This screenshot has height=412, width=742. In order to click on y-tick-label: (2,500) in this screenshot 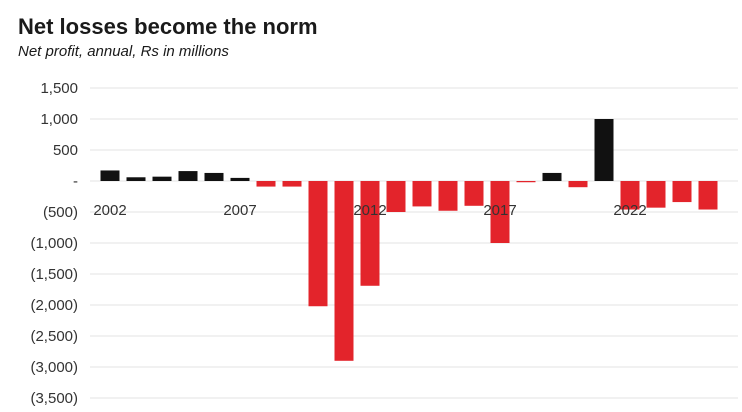, I will do `click(54, 336)`.